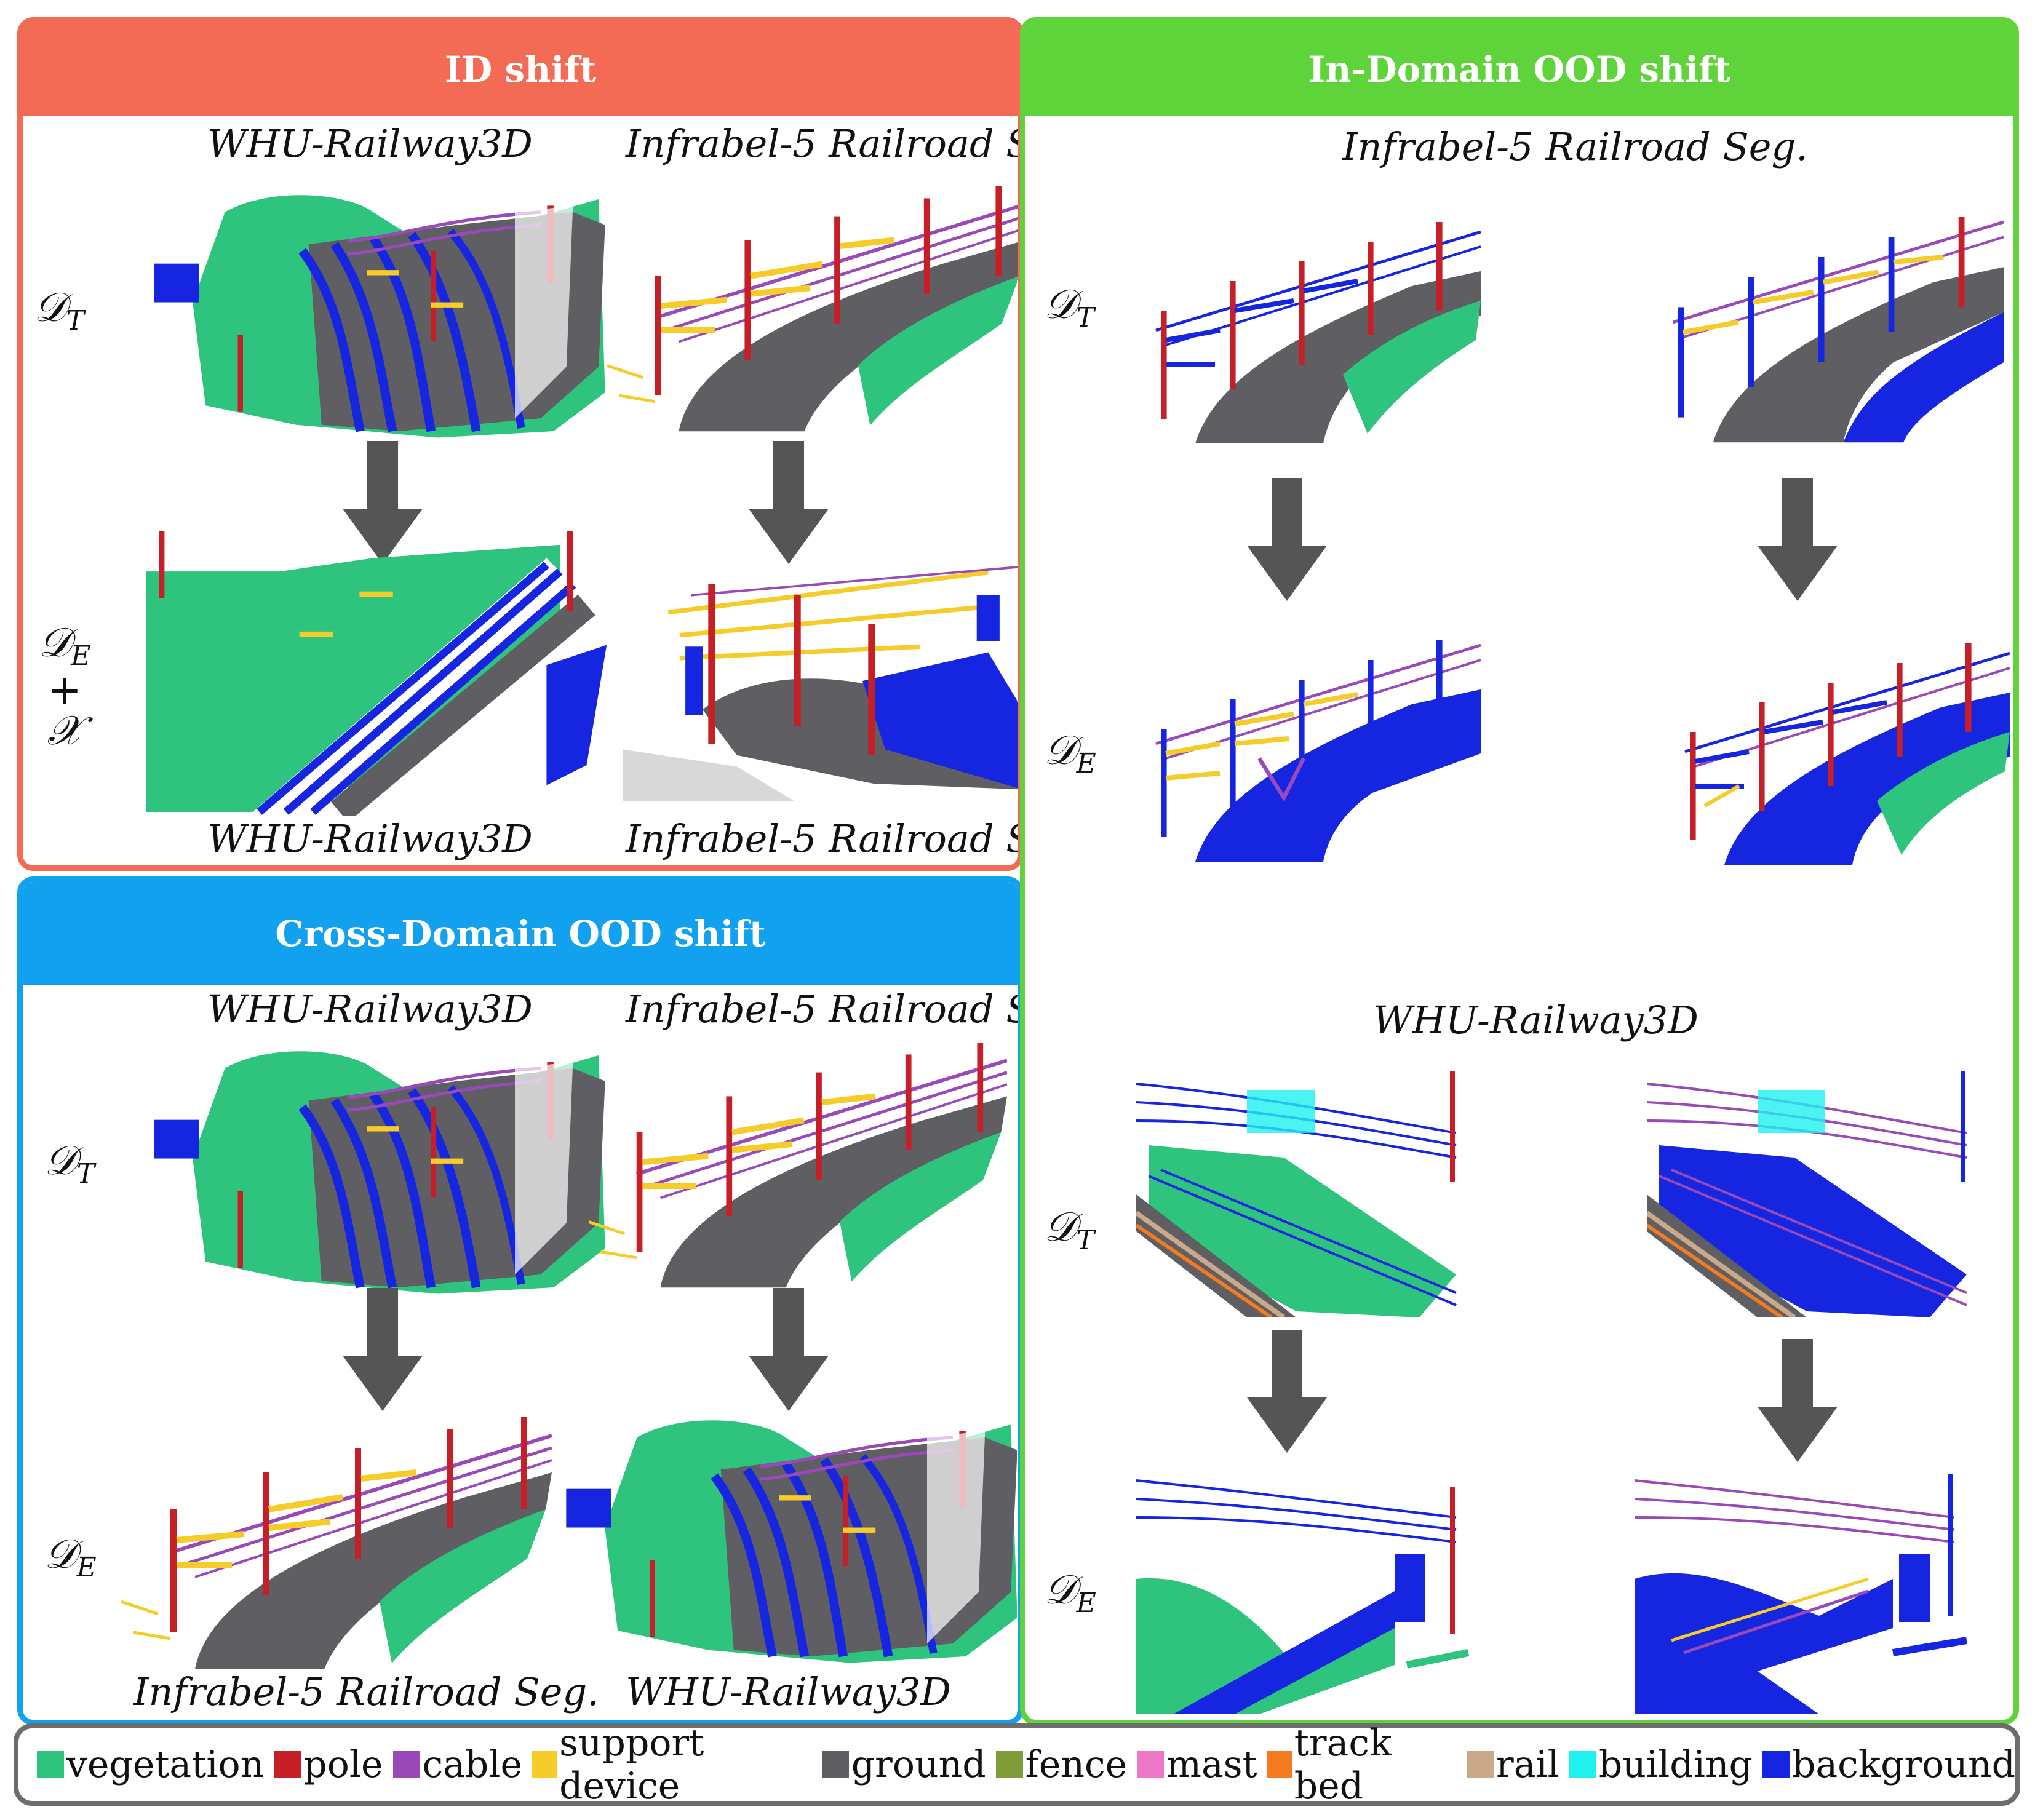  I want to click on id-bottom-left-pointcloud, so click(379, 671).